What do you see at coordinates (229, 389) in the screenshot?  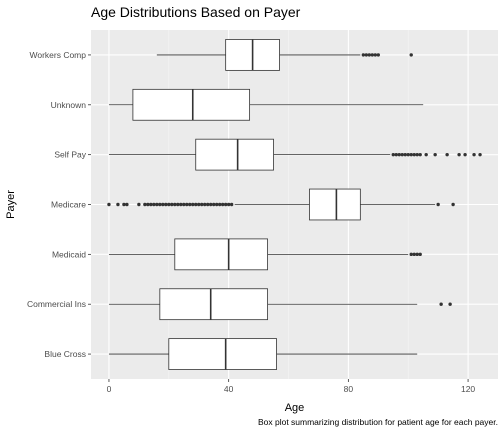 I see `x-tick-label: 40` at bounding box center [229, 389].